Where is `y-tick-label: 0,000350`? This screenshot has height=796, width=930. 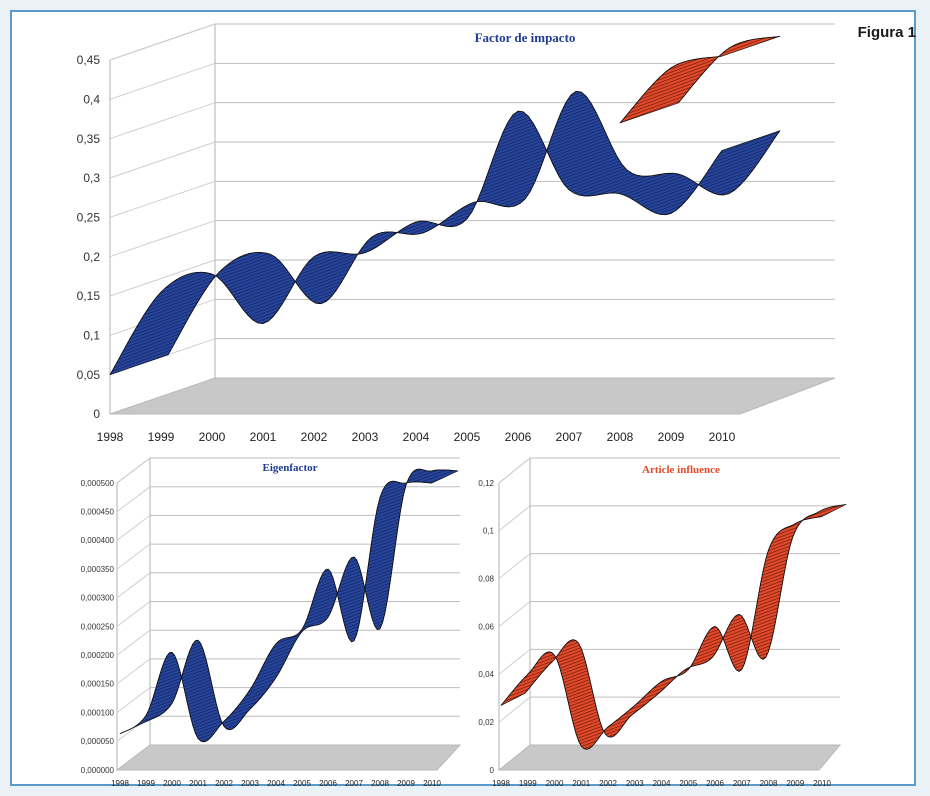
y-tick-label: 0,000350 is located at coordinates (98, 569).